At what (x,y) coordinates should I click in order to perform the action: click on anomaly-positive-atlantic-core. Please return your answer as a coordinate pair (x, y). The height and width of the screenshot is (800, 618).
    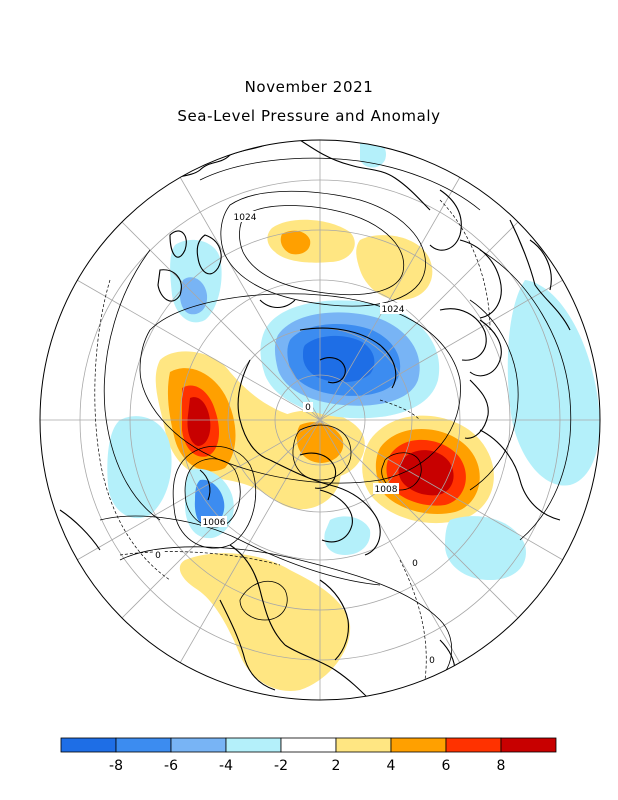
    Looking at the image, I should click on (295, 242).